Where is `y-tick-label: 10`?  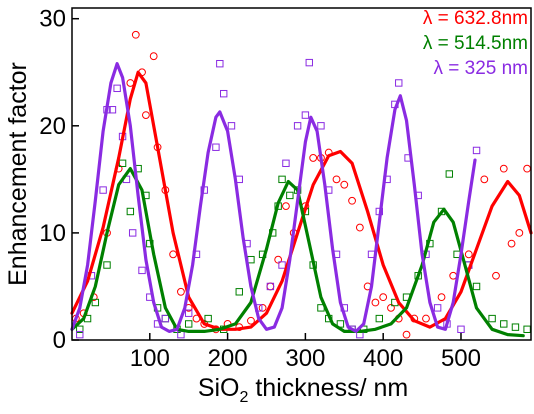 y-tick-label: 10 is located at coordinates (52, 233).